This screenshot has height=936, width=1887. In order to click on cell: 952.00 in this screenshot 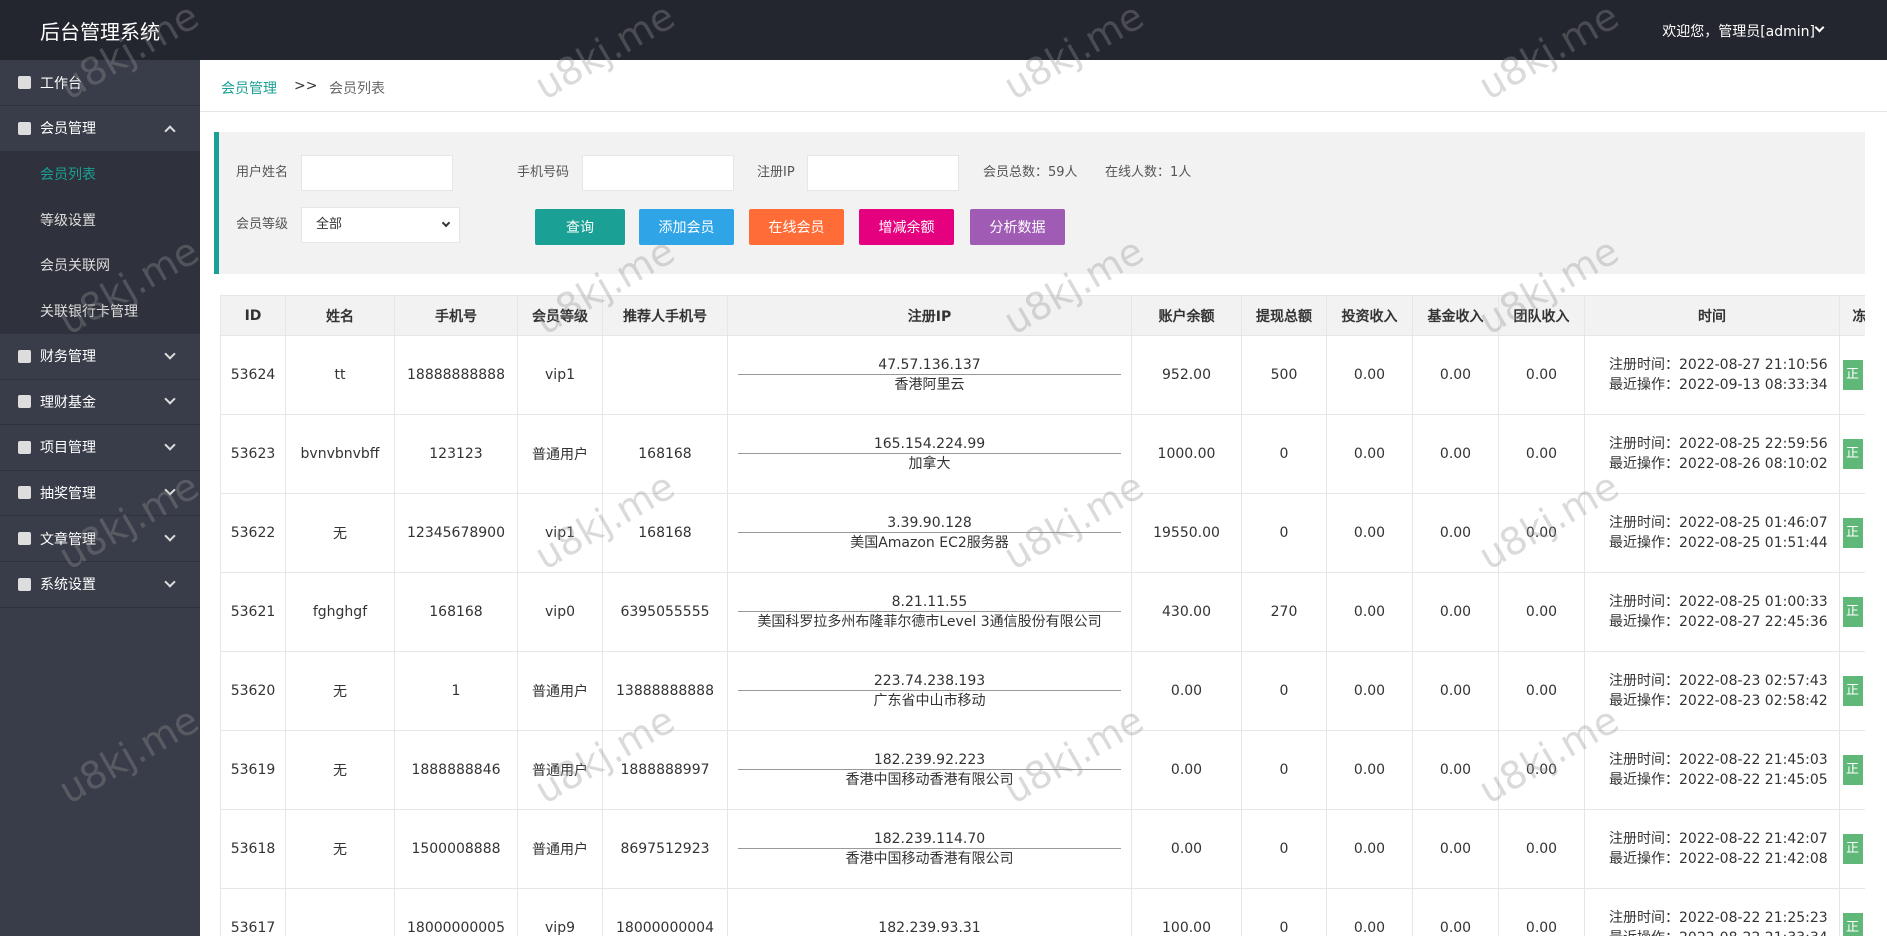, I will do `click(1186, 375)`.